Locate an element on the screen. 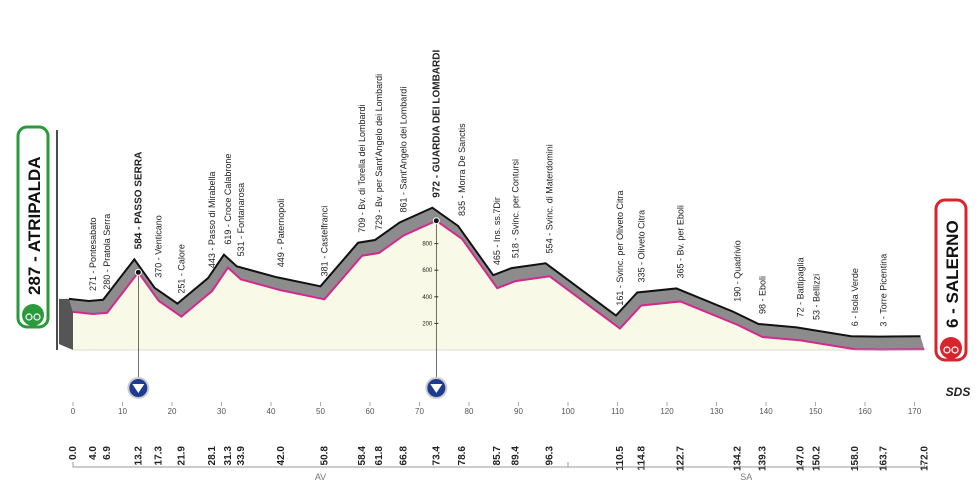 This screenshot has width=980, height=503. x-tick-label: 0 is located at coordinates (73, 411).